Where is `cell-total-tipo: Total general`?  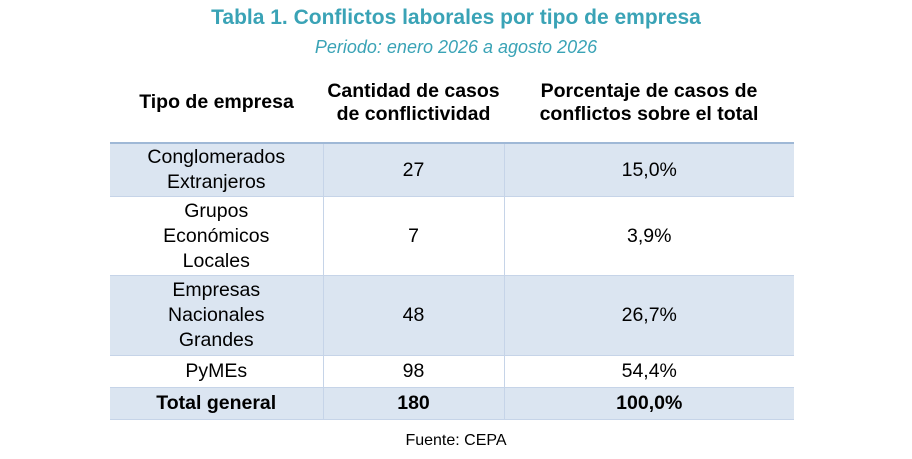
cell-total-tipo: Total general is located at coordinates (216, 403).